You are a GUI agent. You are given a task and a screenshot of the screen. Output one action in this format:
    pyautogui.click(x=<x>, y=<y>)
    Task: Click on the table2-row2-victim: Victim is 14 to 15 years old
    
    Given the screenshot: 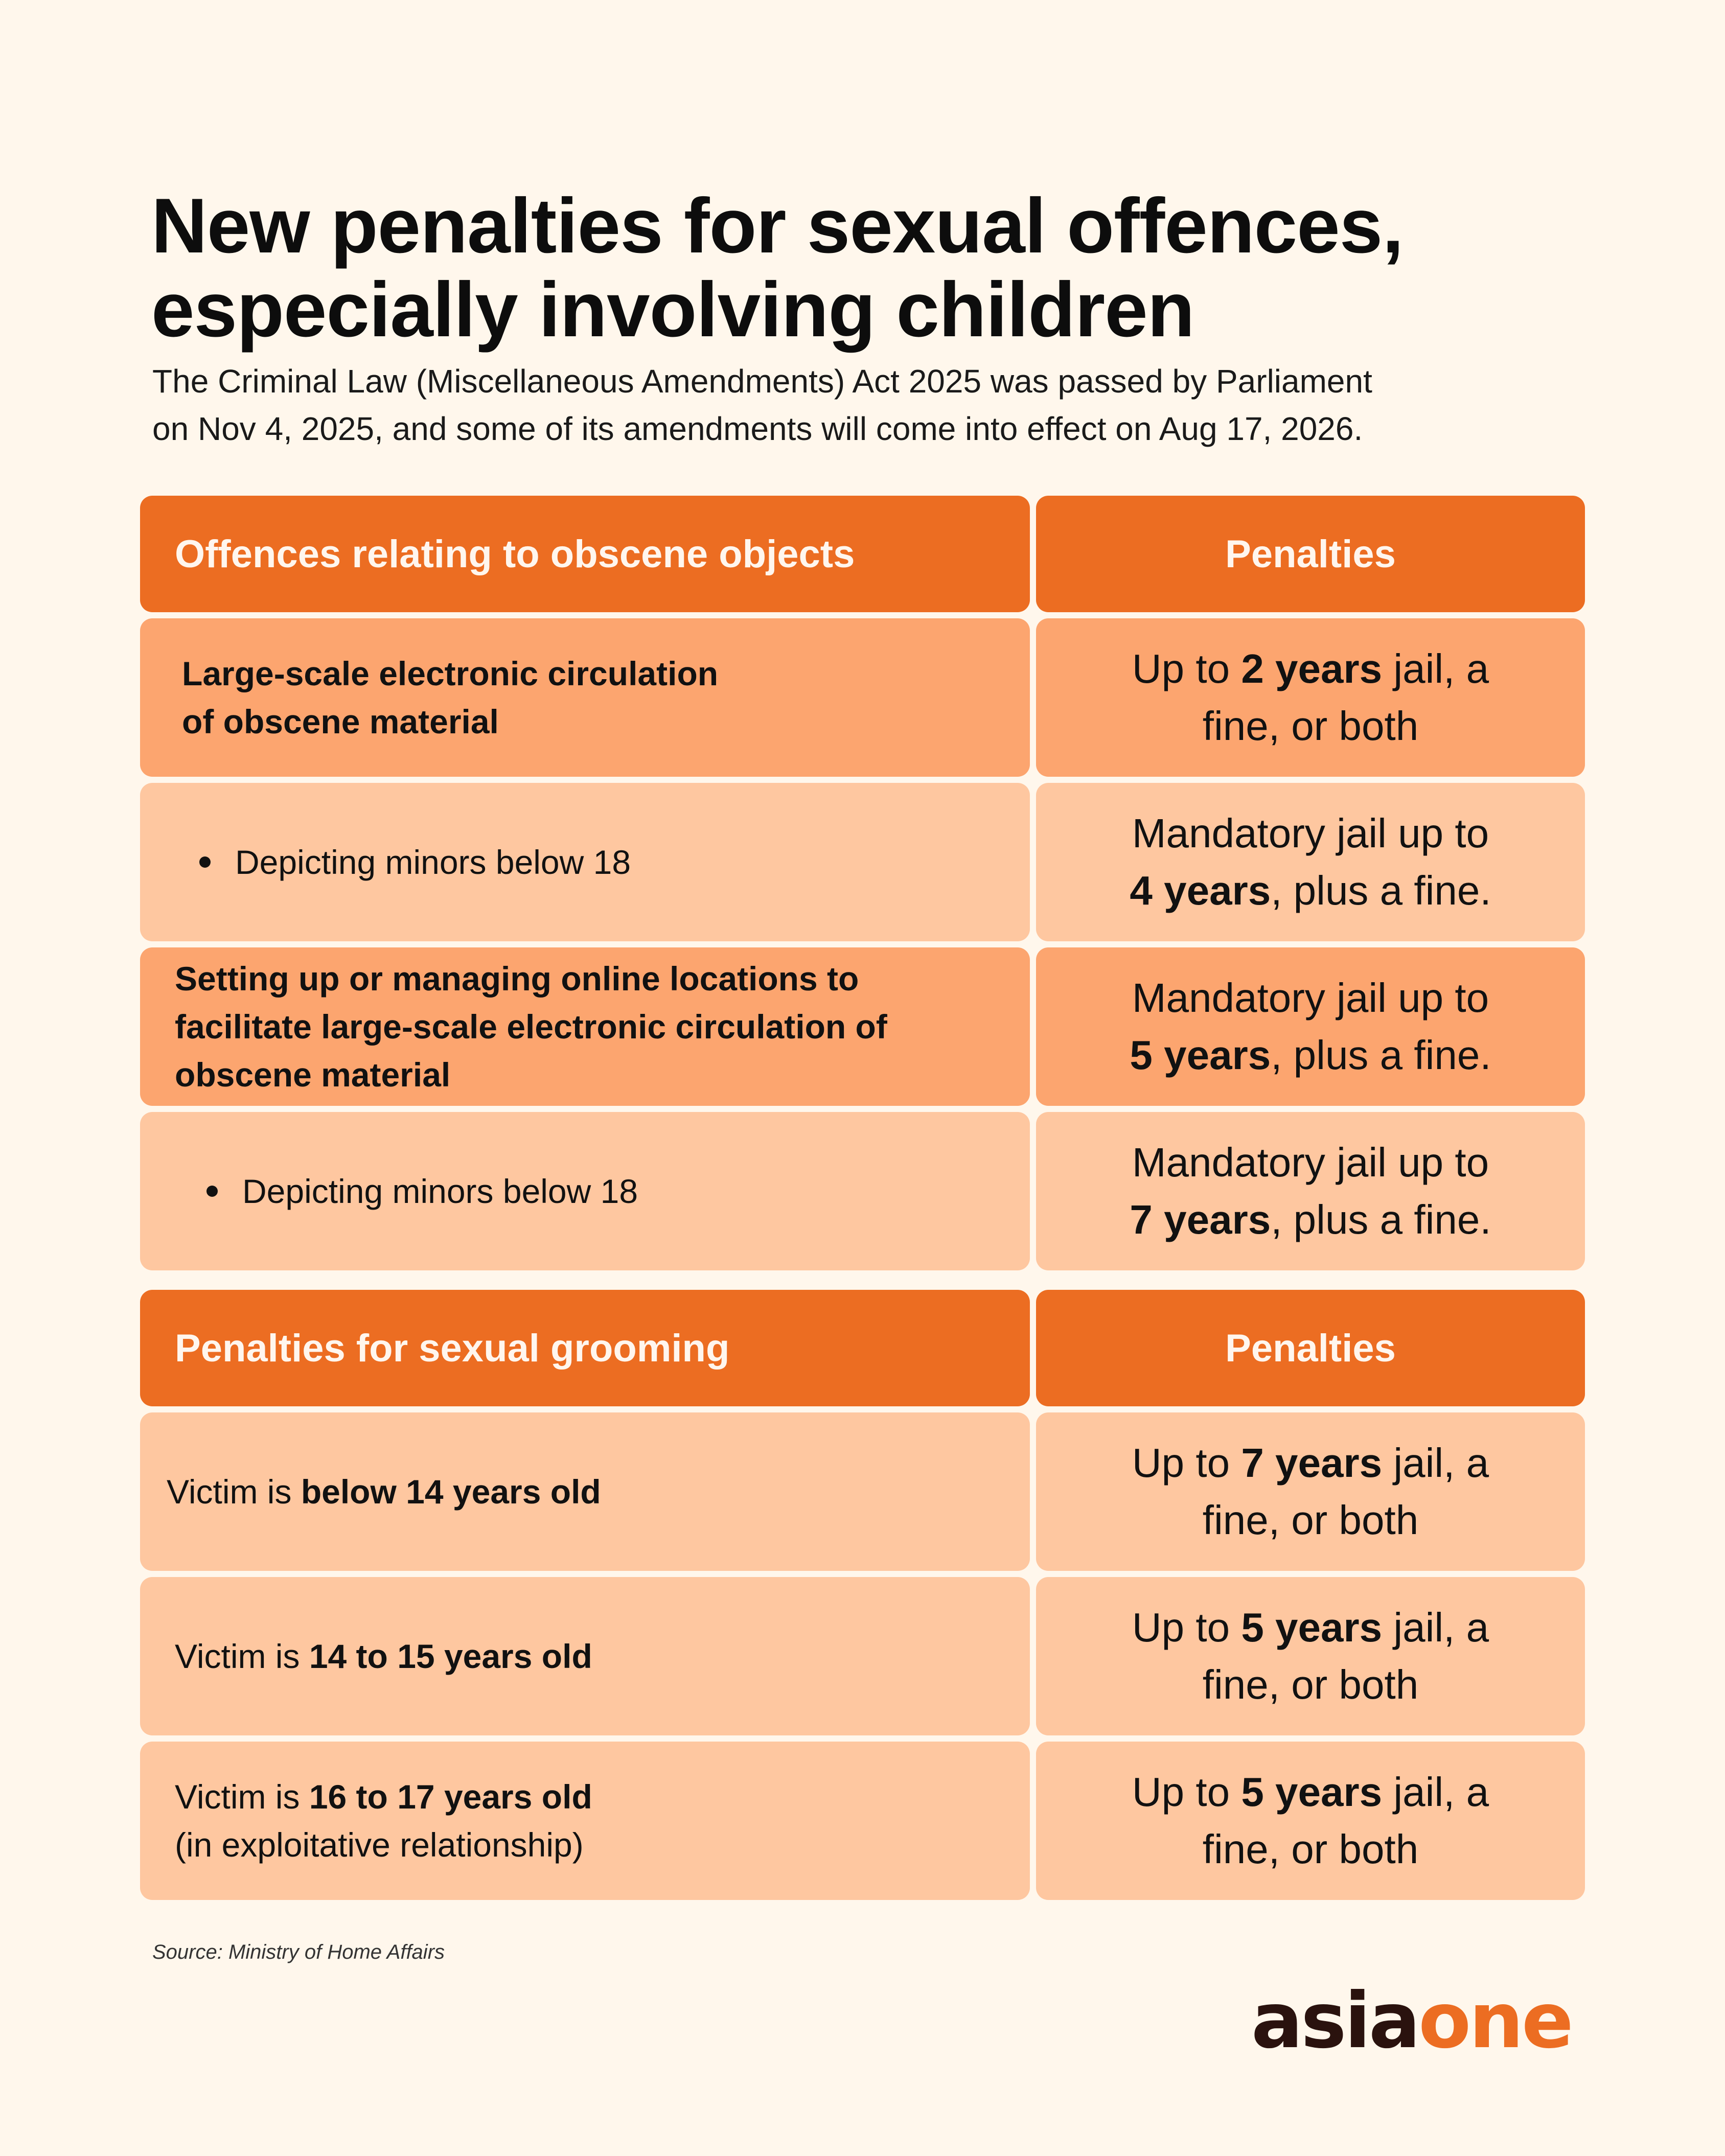 What is the action you would take?
    pyautogui.click(x=585, y=1656)
    